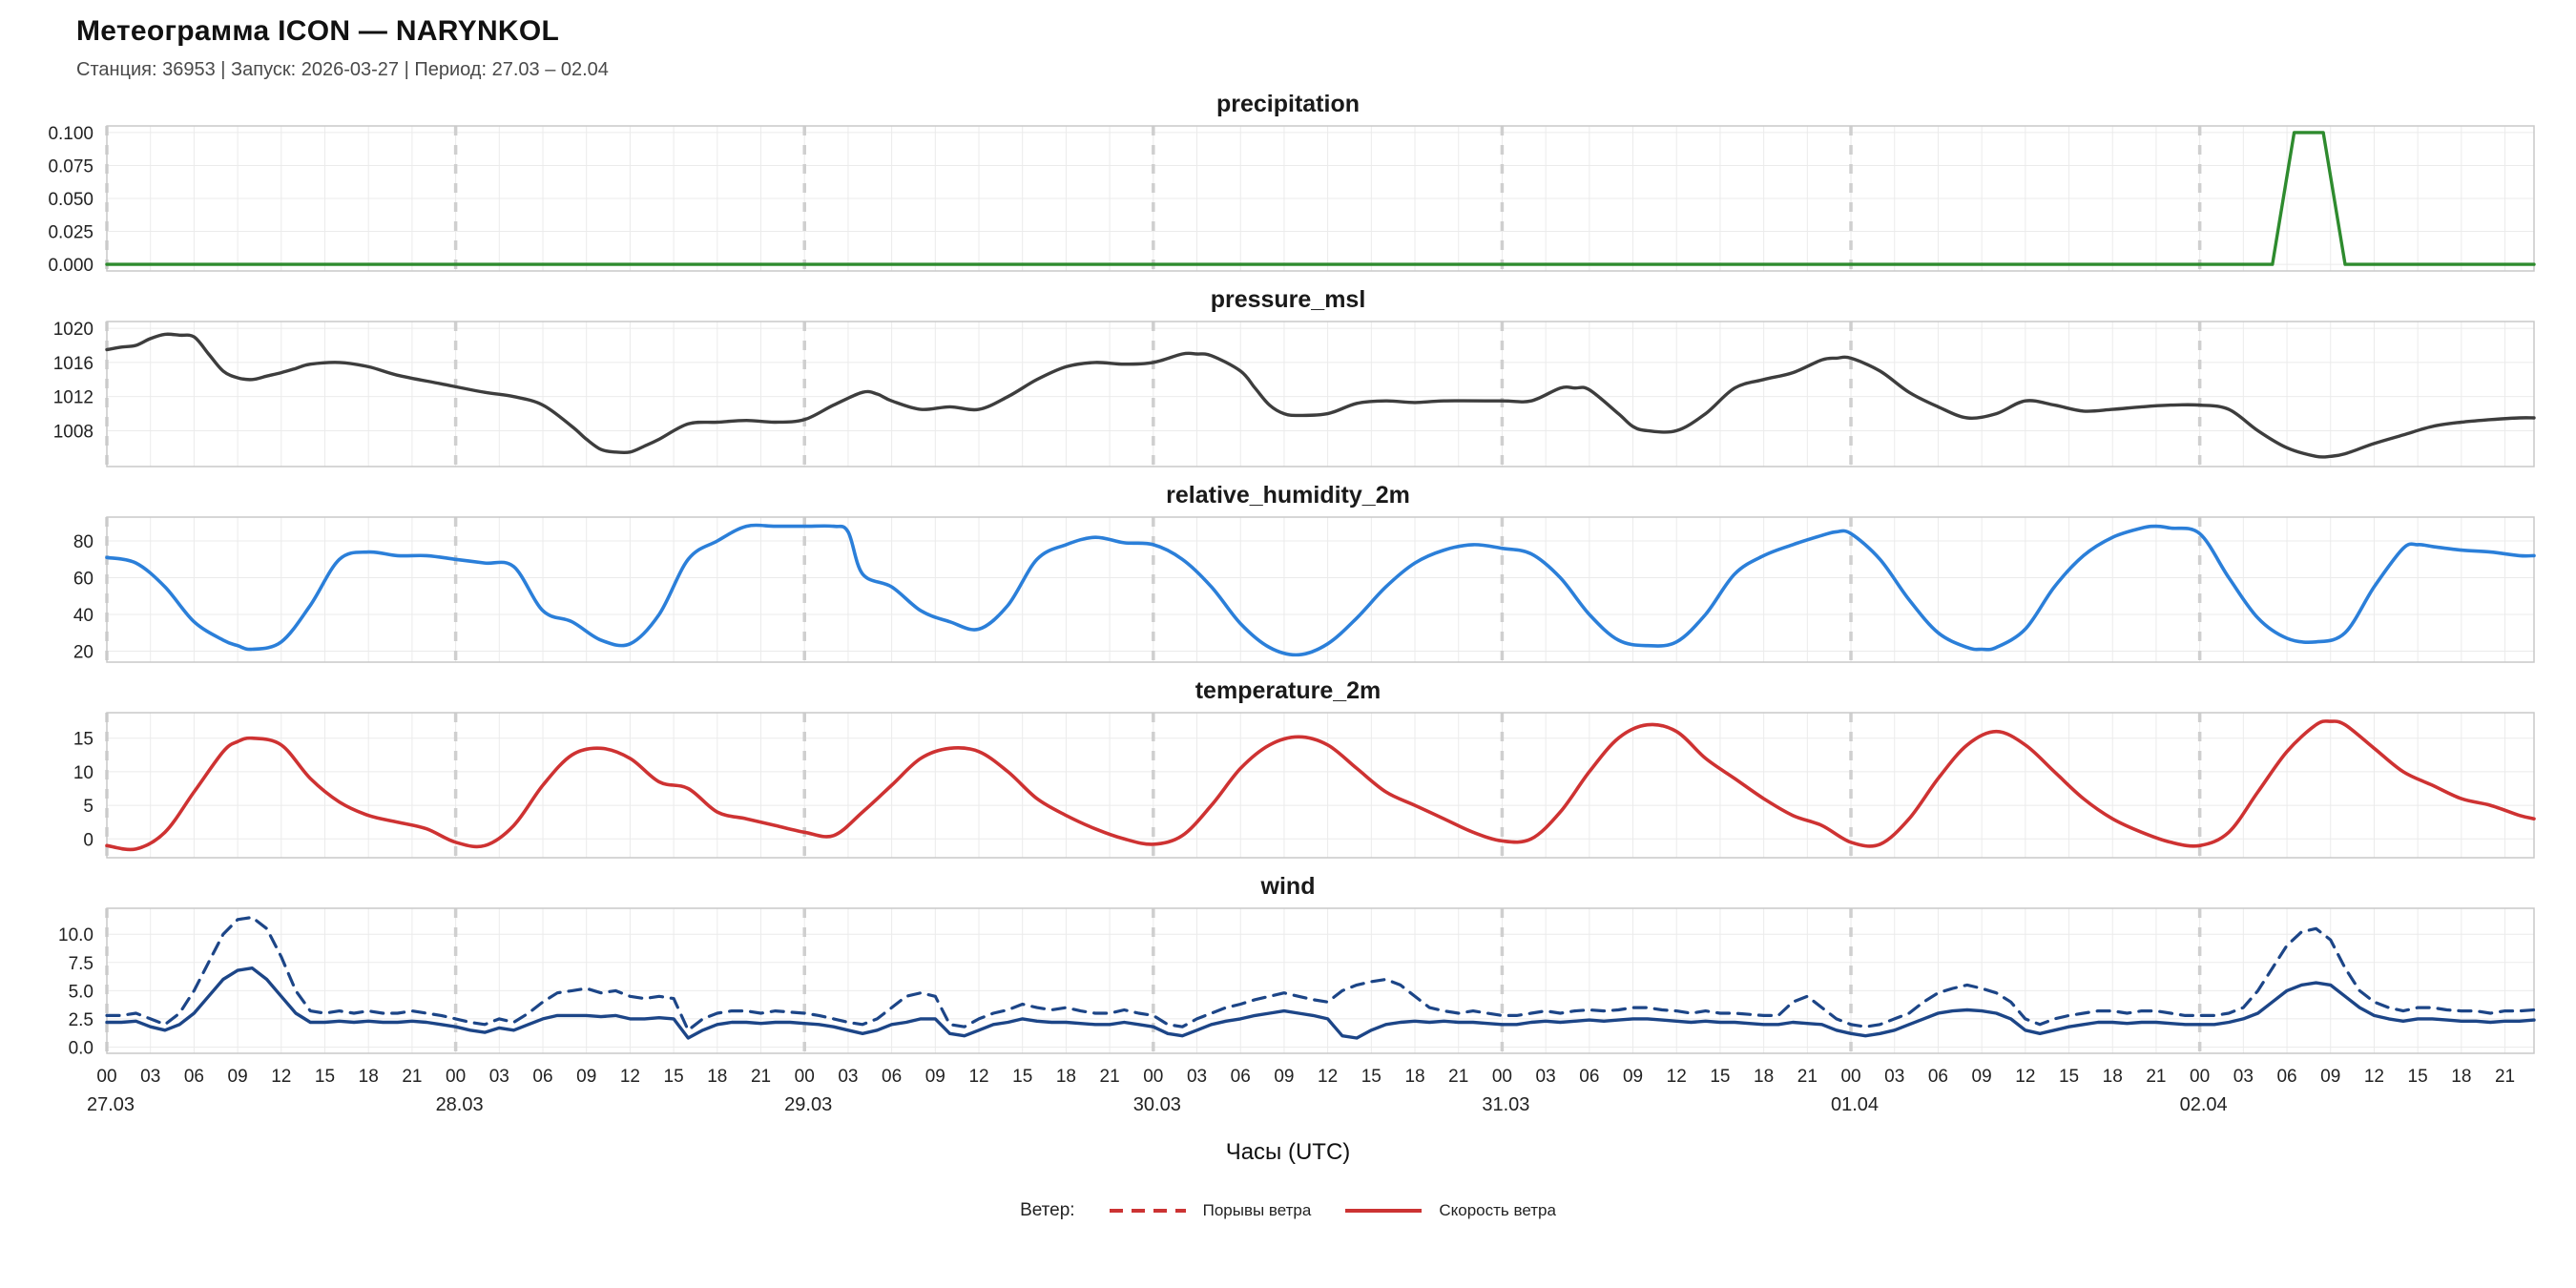 The image size is (2576, 1288). What do you see at coordinates (2204, 1104) in the screenshot?
I see `day-label: 02.04` at bounding box center [2204, 1104].